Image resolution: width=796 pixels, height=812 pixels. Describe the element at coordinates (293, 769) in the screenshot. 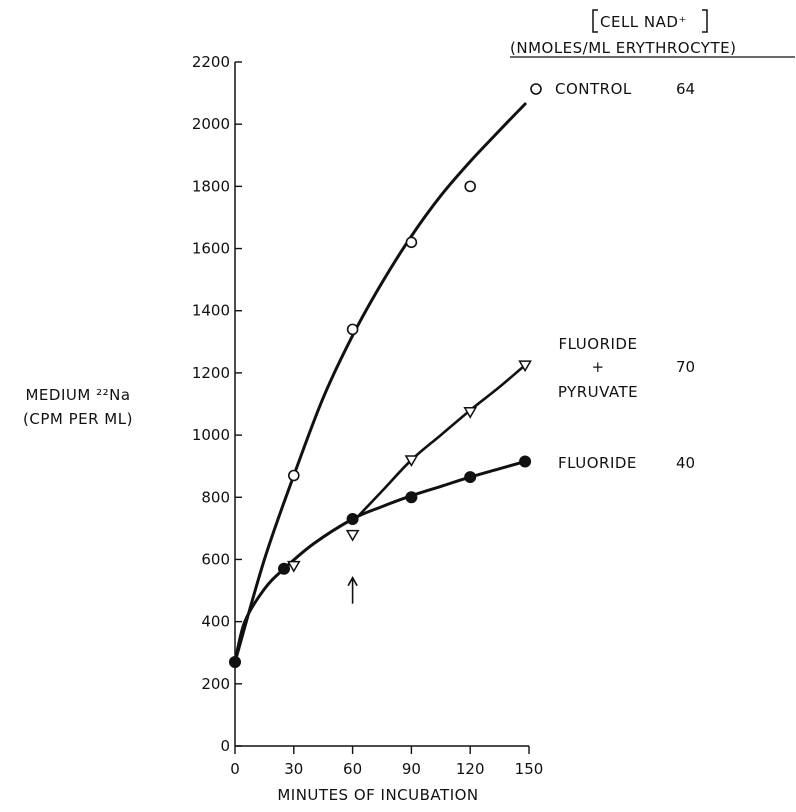

I see `x-tick-label-30: 30` at that location.